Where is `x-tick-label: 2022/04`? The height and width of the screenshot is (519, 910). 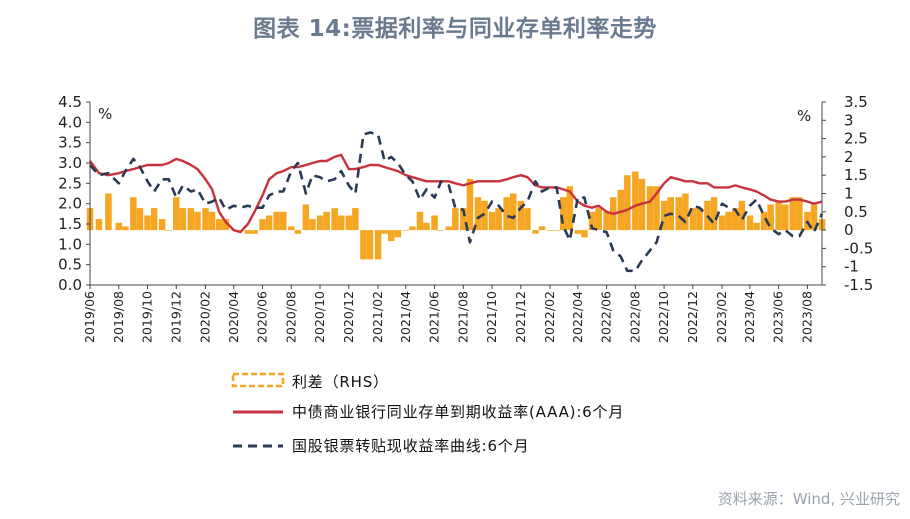 x-tick-label: 2022/04 is located at coordinates (577, 317).